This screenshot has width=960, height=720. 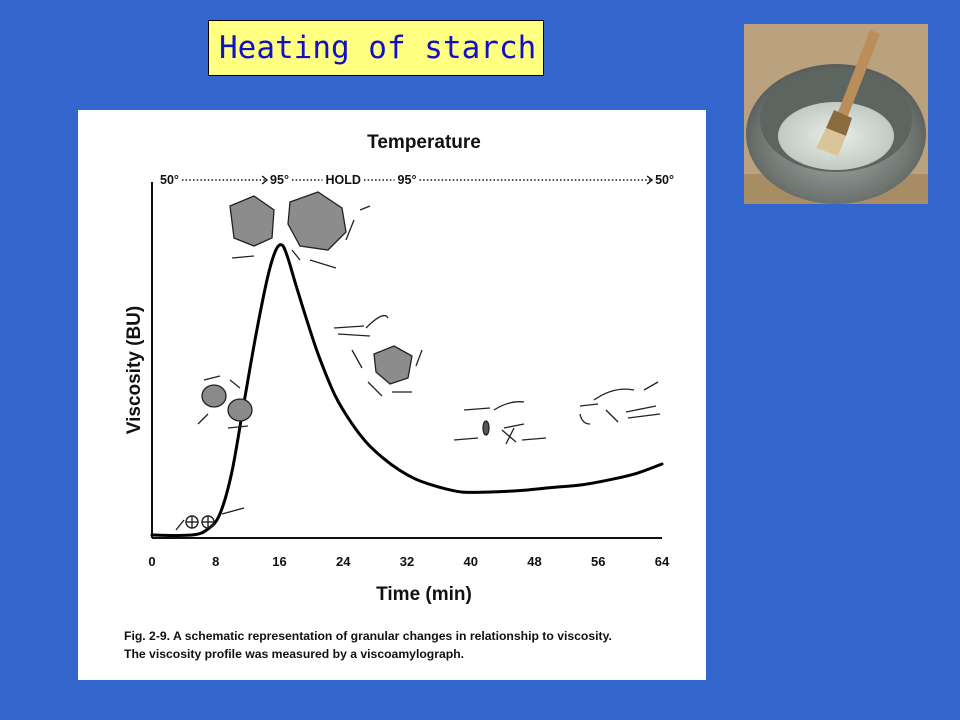 I want to click on granule-sketch-initial, so click(x=210, y=519).